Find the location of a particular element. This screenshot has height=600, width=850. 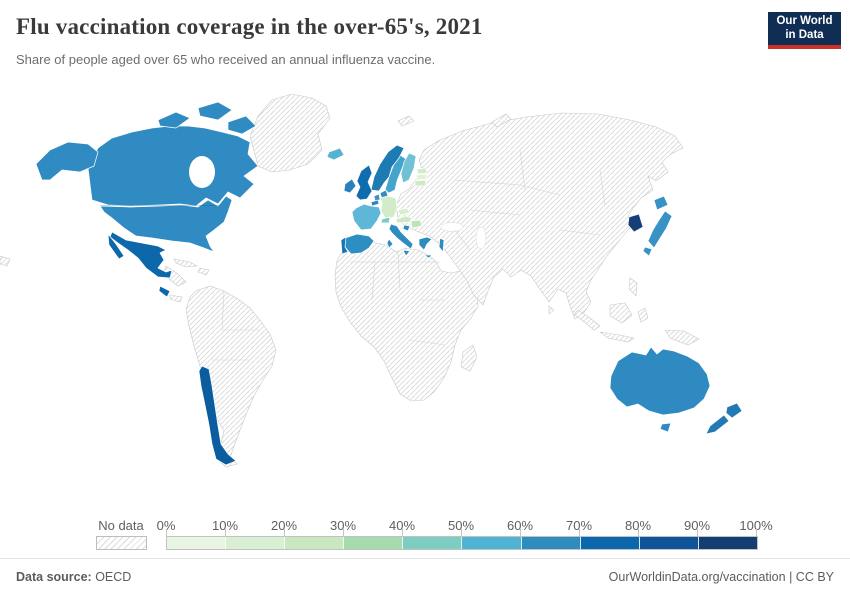

region-iceland is located at coordinates (335, 154).